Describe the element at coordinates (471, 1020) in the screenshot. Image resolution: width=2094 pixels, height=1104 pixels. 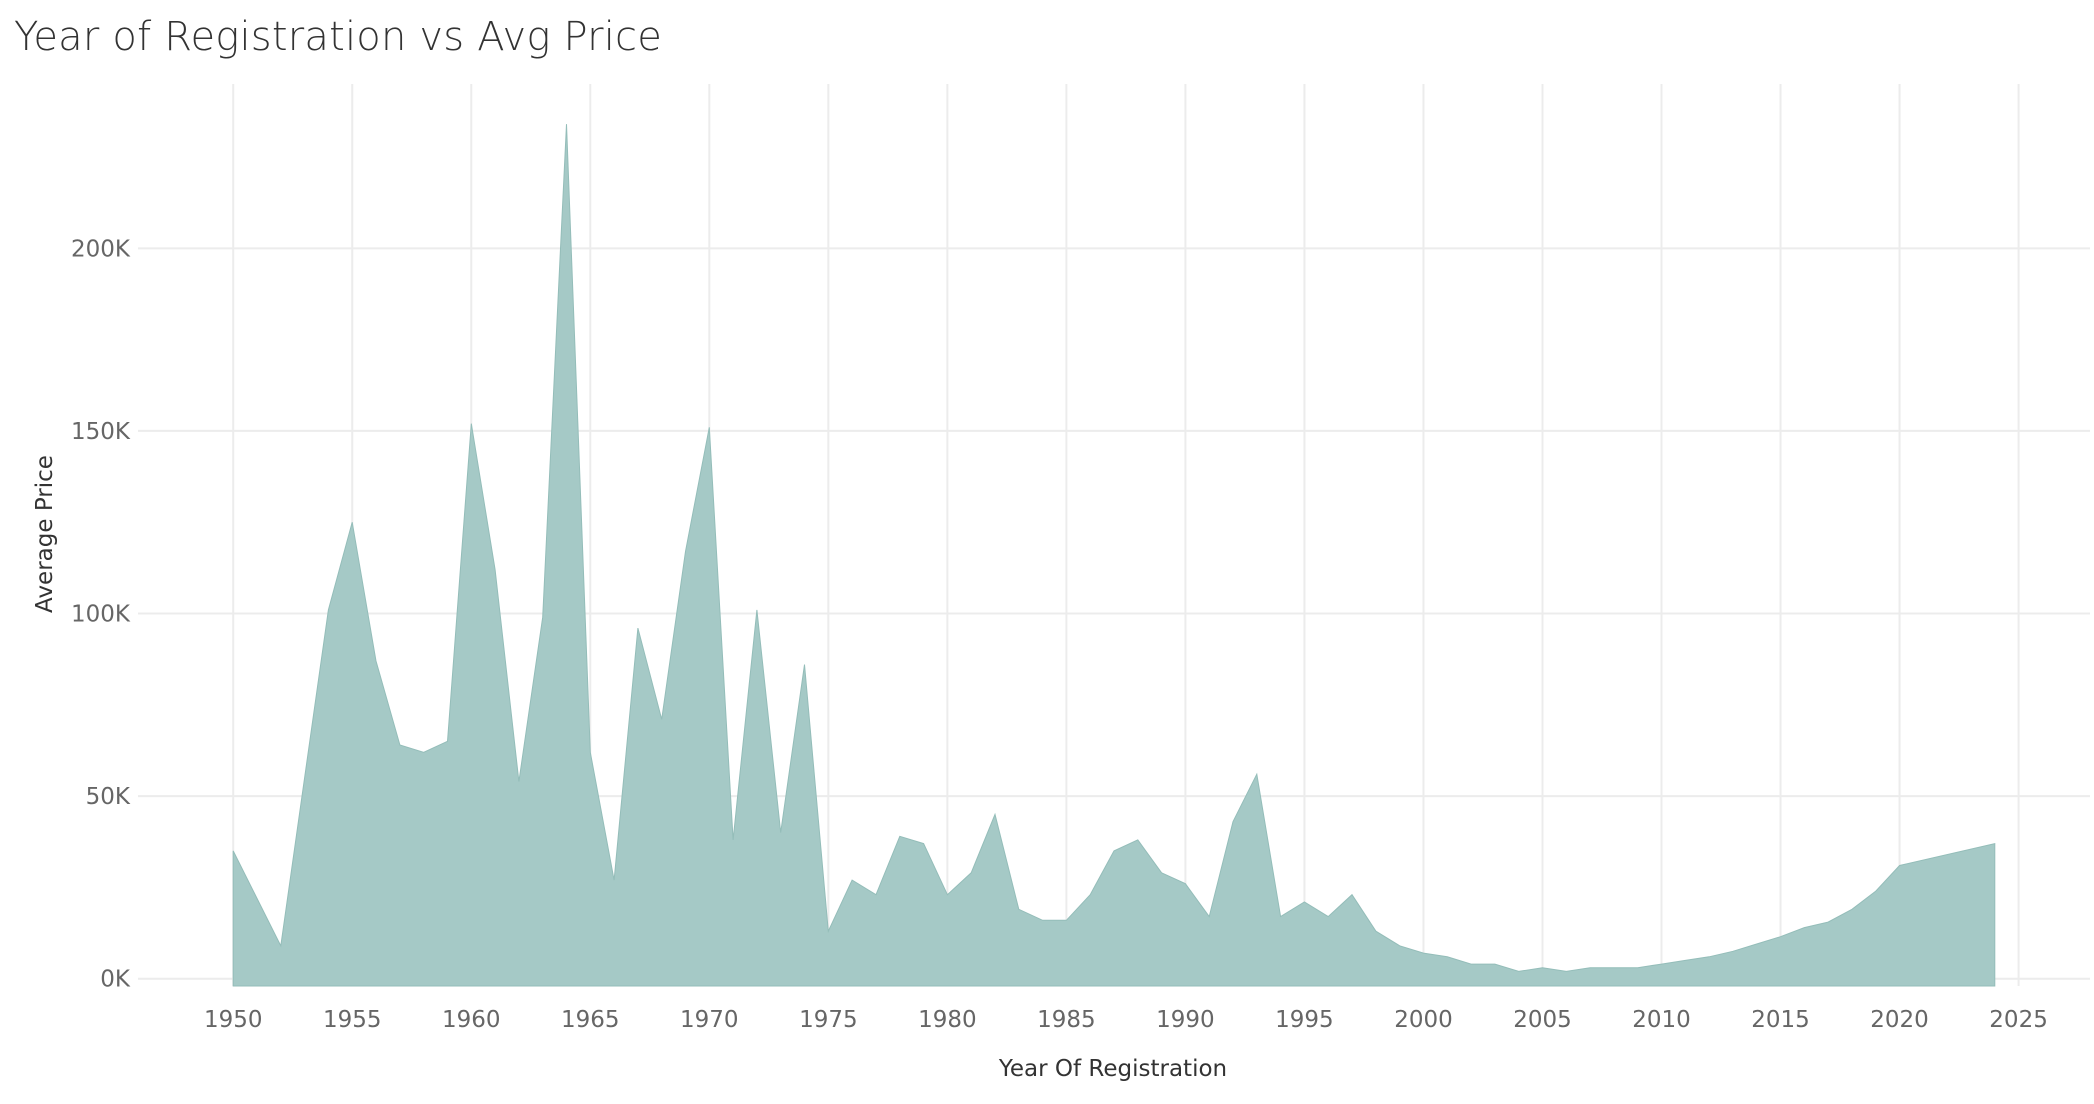
I see `x-tick-label: 1960` at that location.